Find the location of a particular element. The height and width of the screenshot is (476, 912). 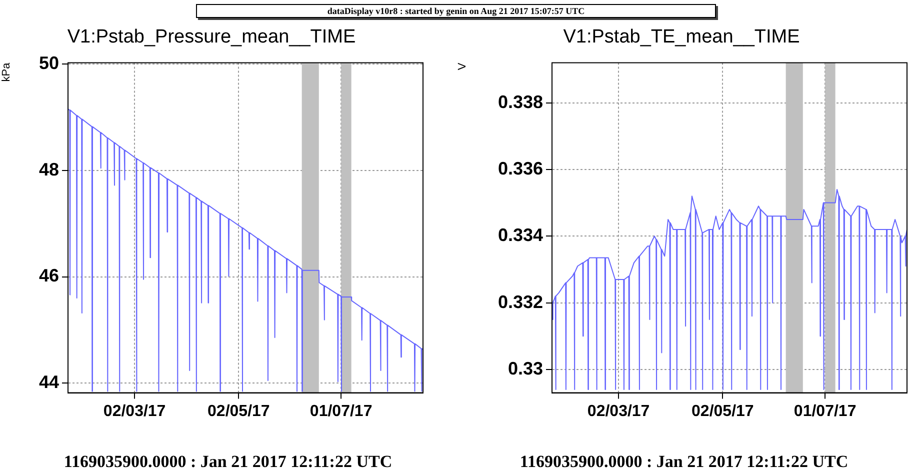

y-tick-label: 0.33 is located at coordinates (525, 368).